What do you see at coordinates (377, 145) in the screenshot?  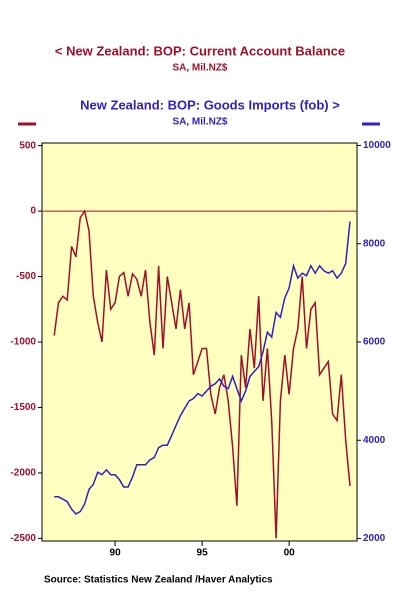 I see `y2-tick-label: 10000` at bounding box center [377, 145].